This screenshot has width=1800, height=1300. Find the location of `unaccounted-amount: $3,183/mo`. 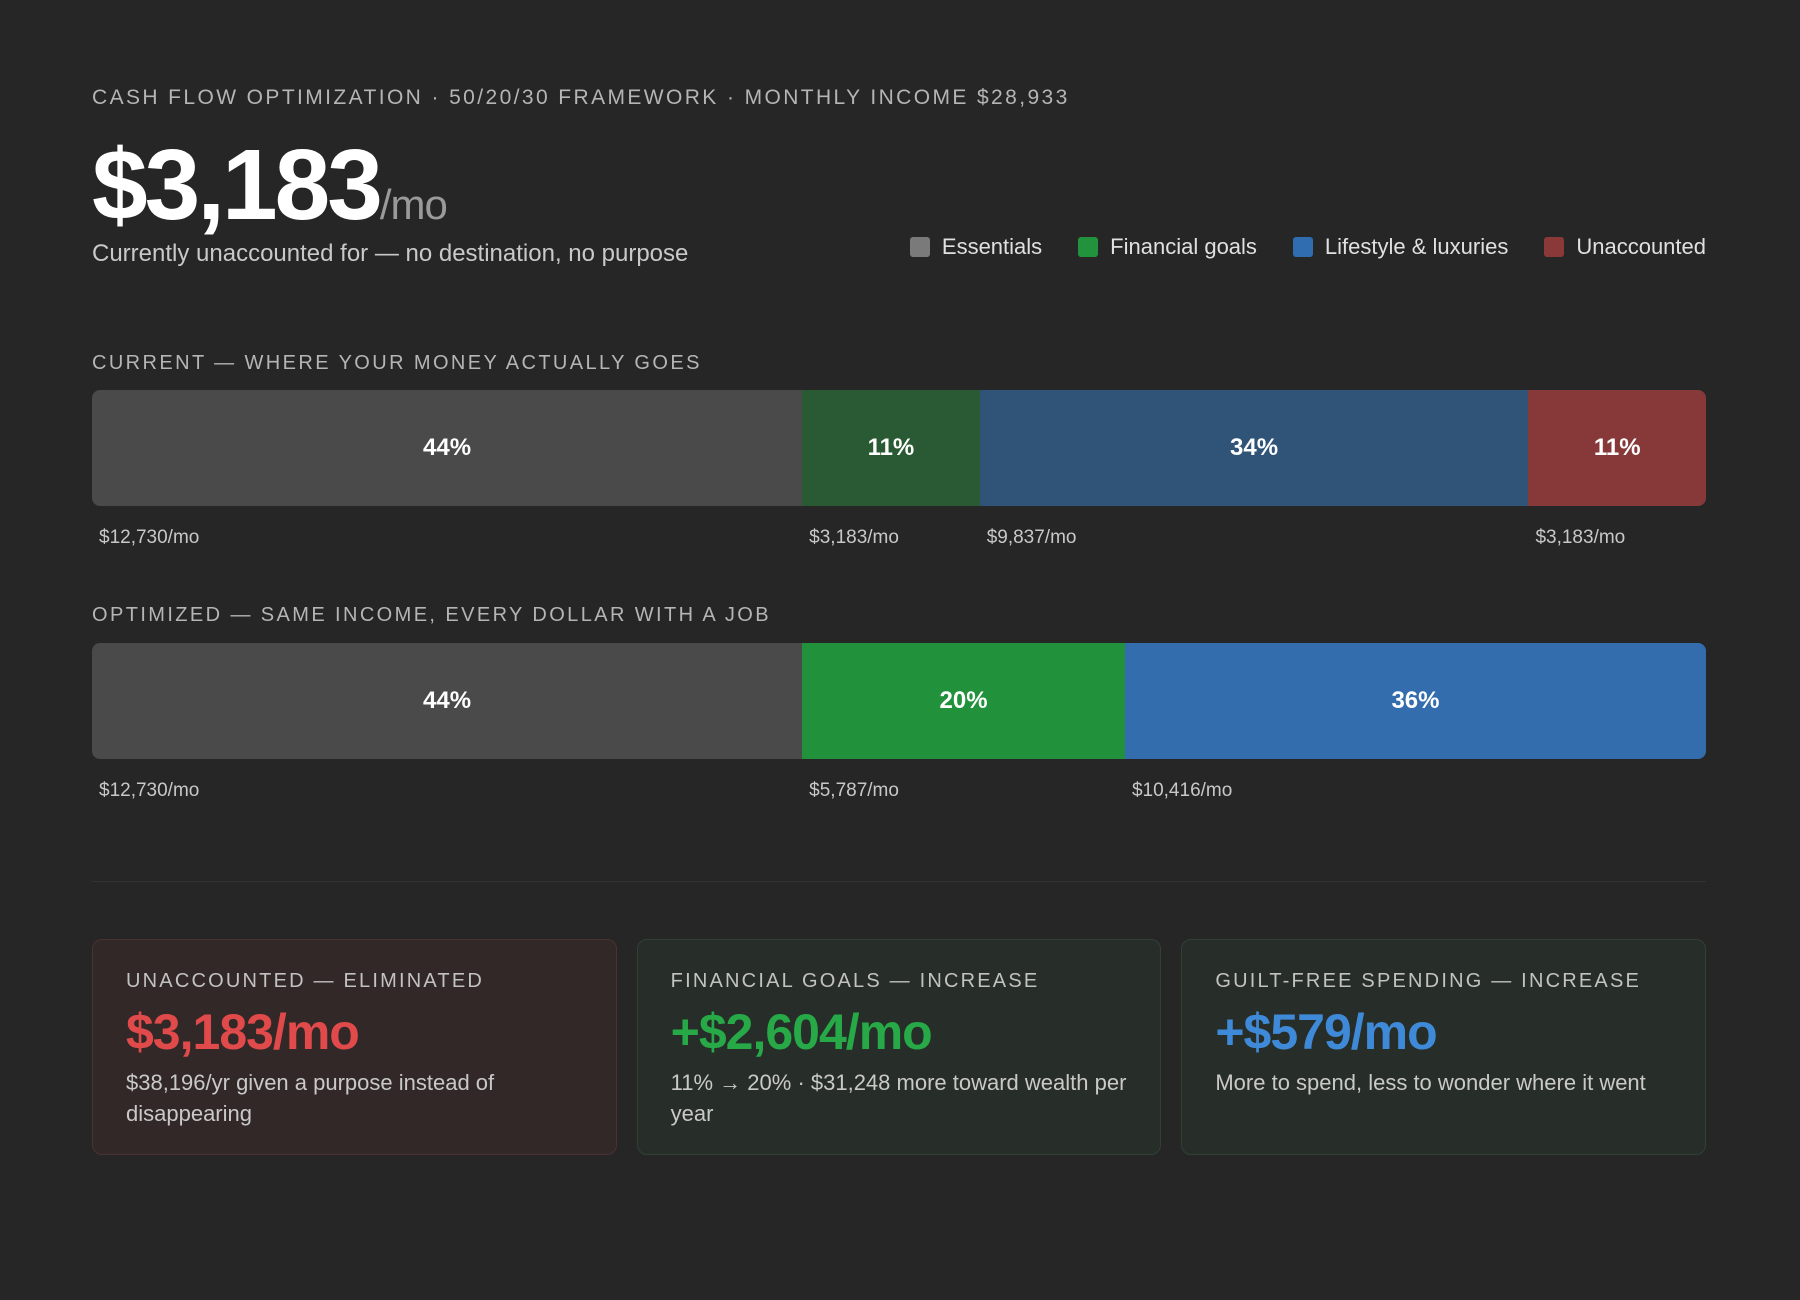

unaccounted-amount: $3,183/mo is located at coordinates (270, 185).